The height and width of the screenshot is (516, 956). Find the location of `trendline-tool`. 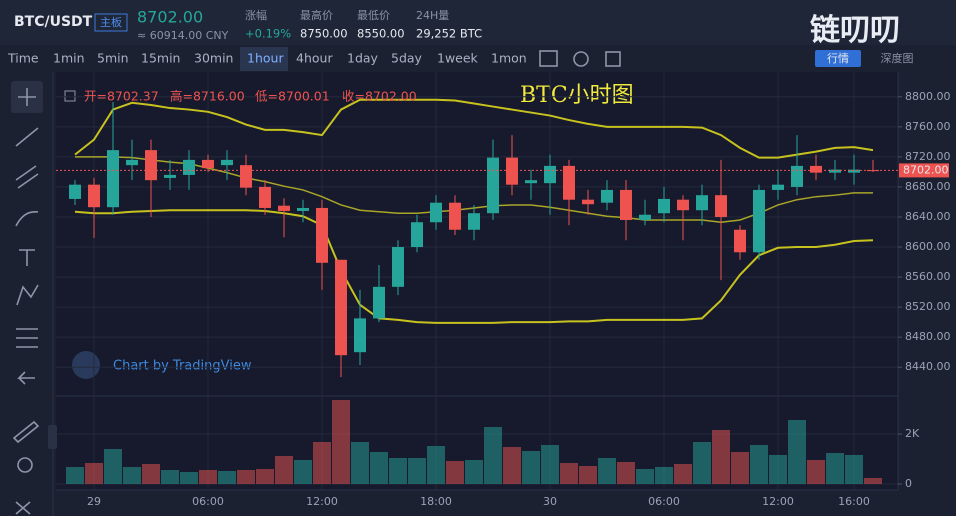

trendline-tool is located at coordinates (27, 137).